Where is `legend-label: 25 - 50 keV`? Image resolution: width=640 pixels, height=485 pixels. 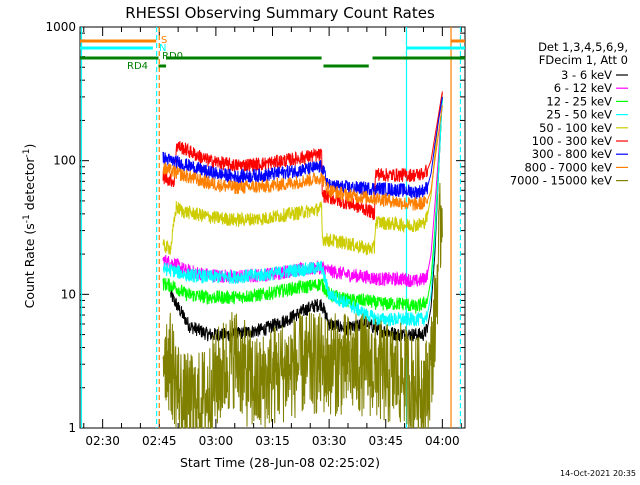
legend-label: 25 - 50 keV is located at coordinates (579, 115).